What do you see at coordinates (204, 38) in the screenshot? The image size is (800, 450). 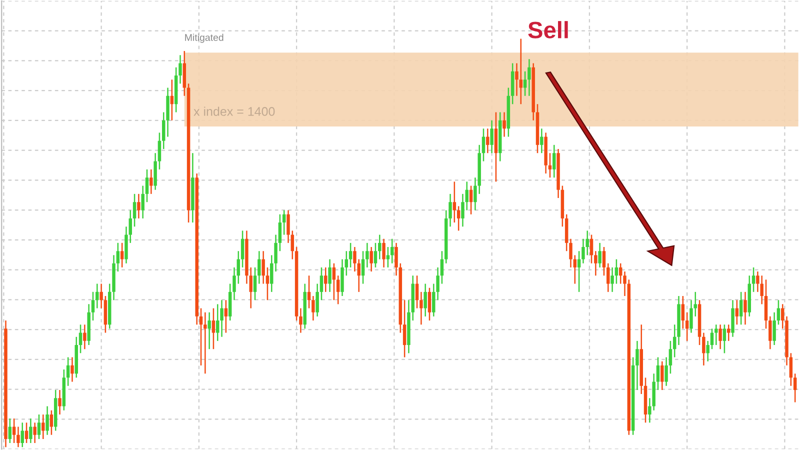 I see `annotation: Mitigated` at bounding box center [204, 38].